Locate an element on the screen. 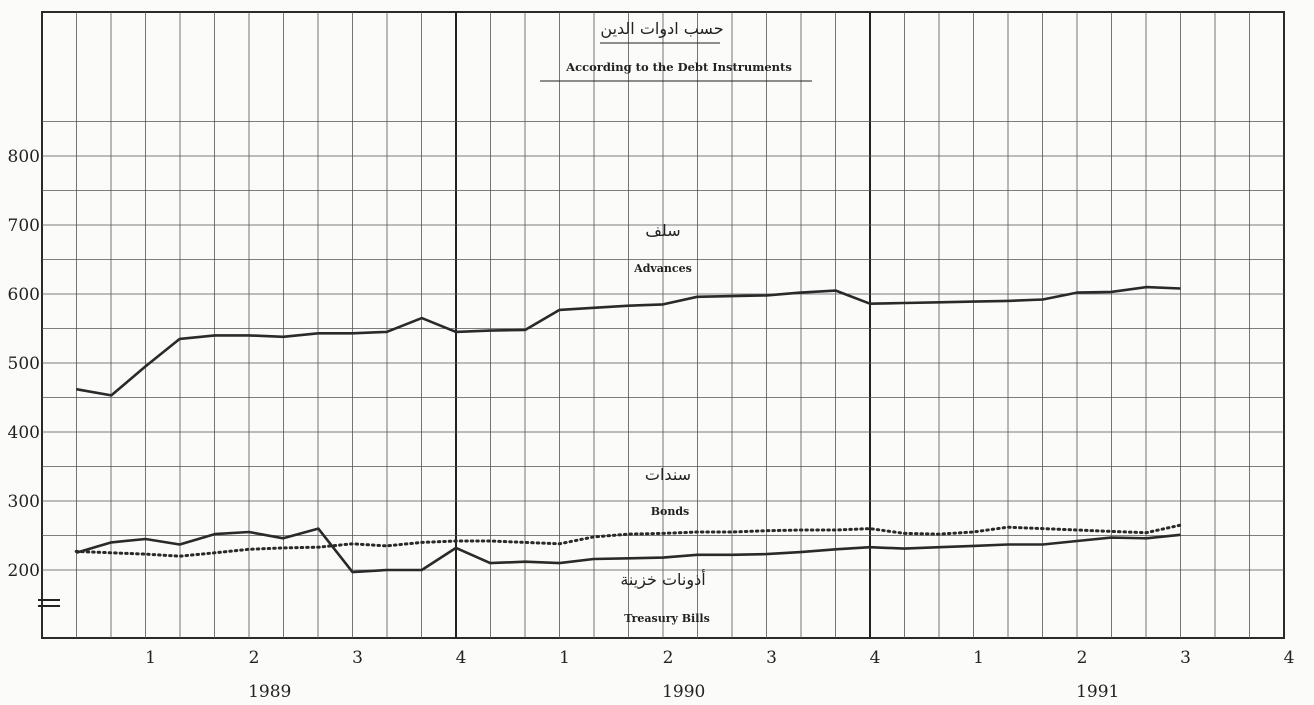  series-line-bonds is located at coordinates (628, 540).